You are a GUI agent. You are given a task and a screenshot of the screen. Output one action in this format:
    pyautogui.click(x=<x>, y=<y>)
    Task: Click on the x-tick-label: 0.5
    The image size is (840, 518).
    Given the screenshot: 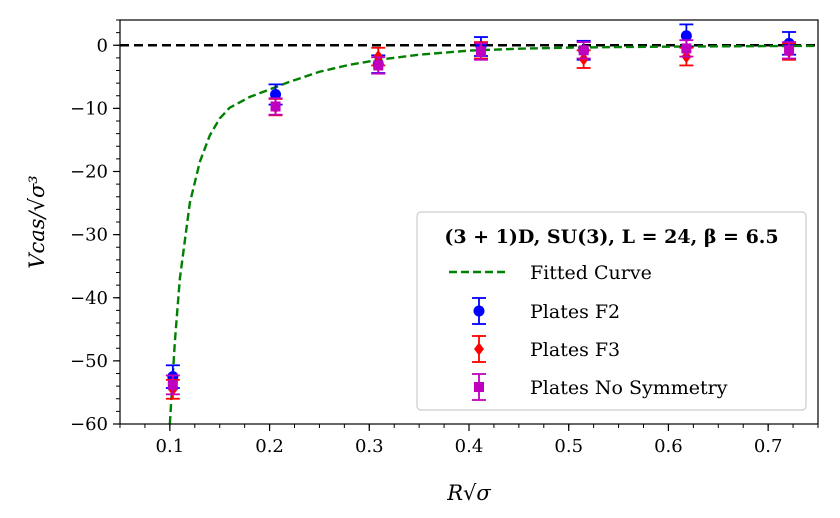 What is the action you would take?
    pyautogui.click(x=568, y=446)
    